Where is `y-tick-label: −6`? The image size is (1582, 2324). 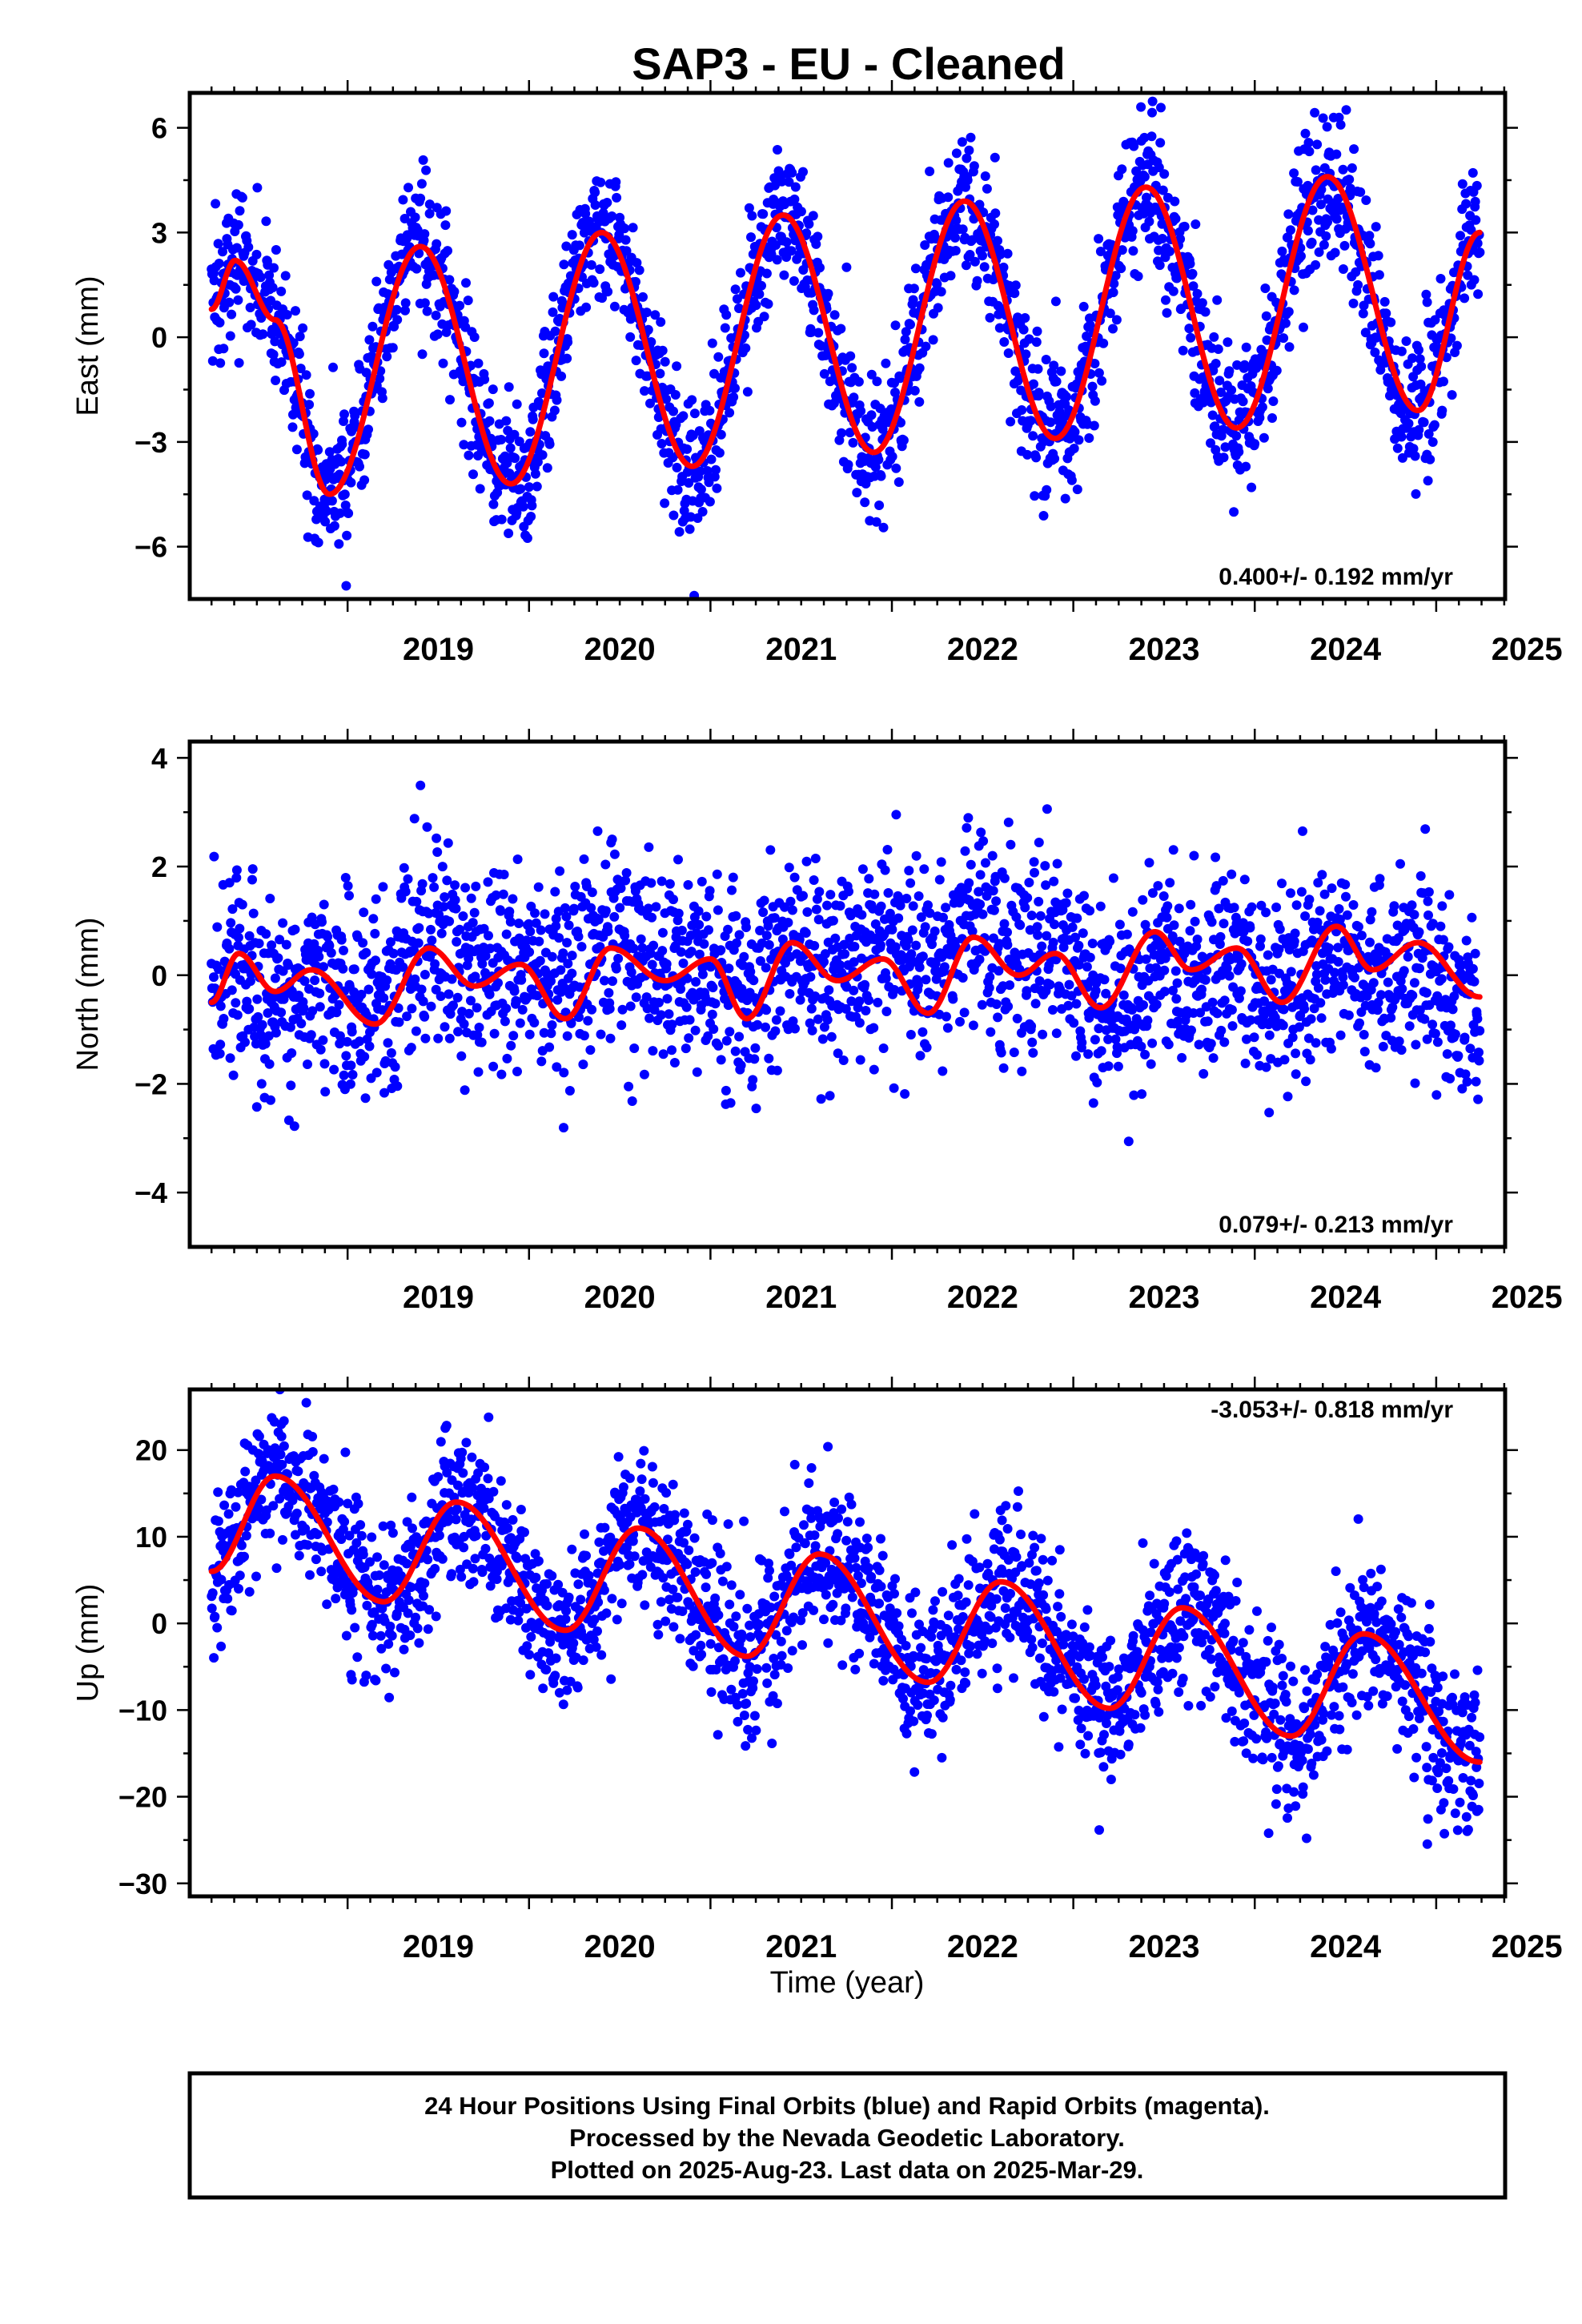 y-tick-label: −6 is located at coordinates (151, 547).